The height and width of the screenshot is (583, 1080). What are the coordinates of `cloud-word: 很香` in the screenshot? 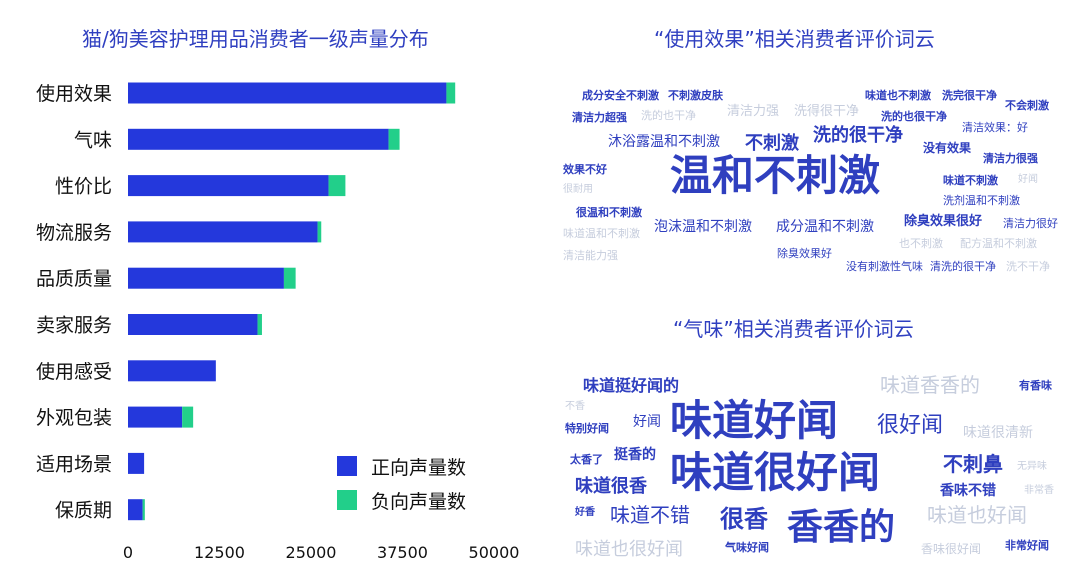 It's located at (744, 519).